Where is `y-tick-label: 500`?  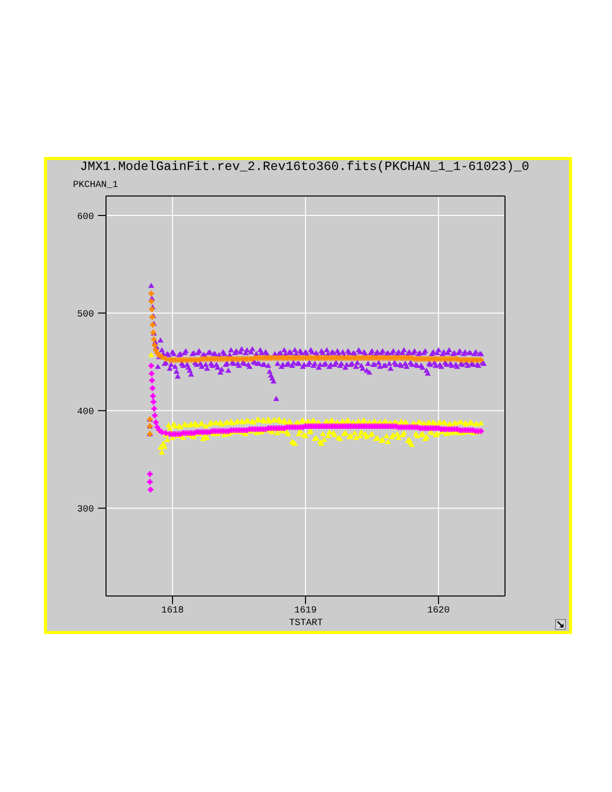
y-tick-label: 500 is located at coordinates (85, 314).